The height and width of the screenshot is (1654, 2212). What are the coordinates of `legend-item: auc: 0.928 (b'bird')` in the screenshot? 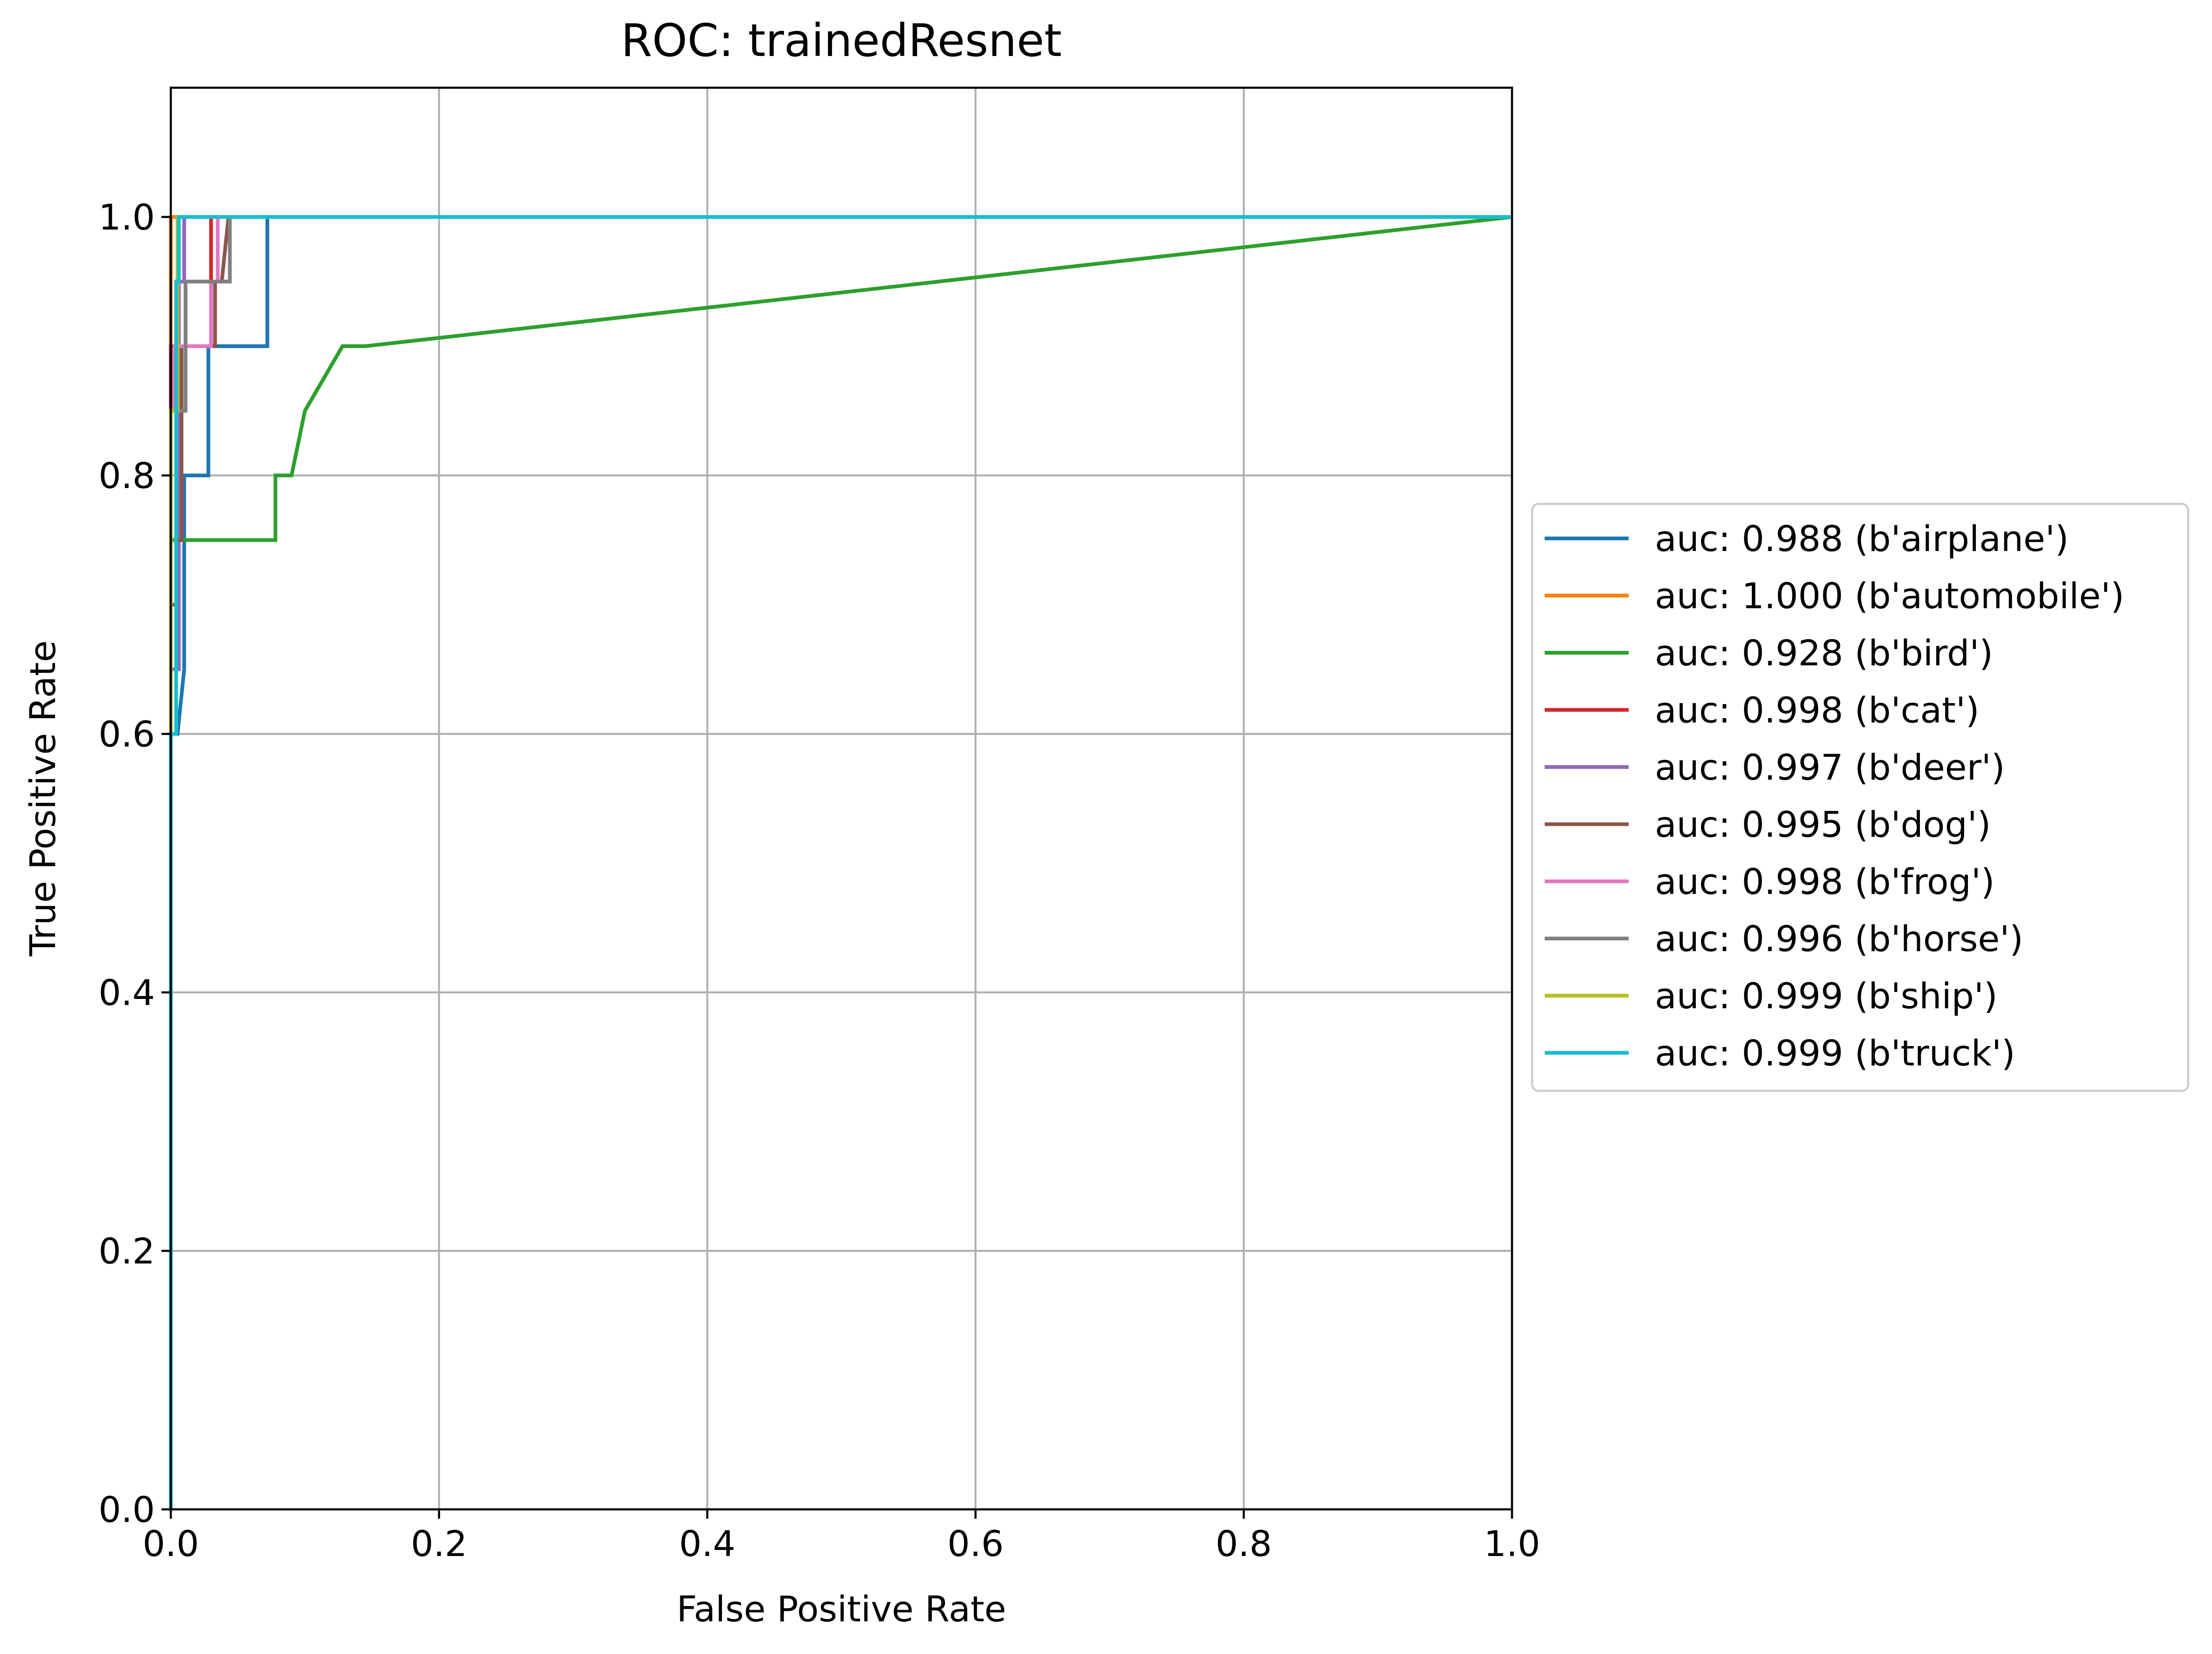 It's located at (1769, 653).